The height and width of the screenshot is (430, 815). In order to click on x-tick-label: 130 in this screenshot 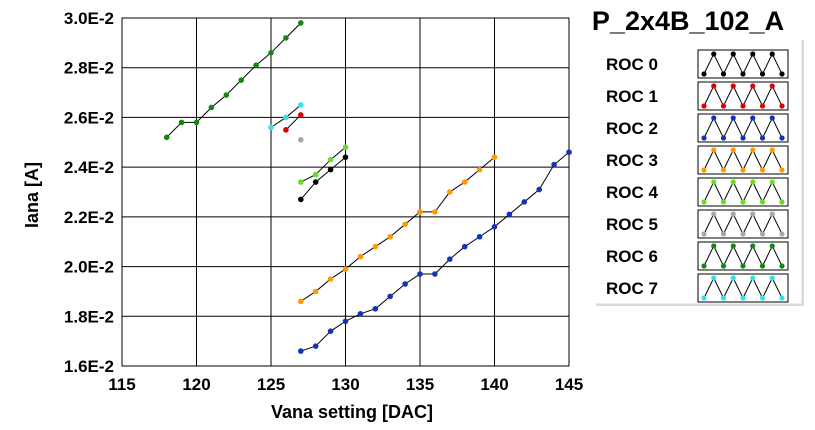, I will do `click(345, 384)`.